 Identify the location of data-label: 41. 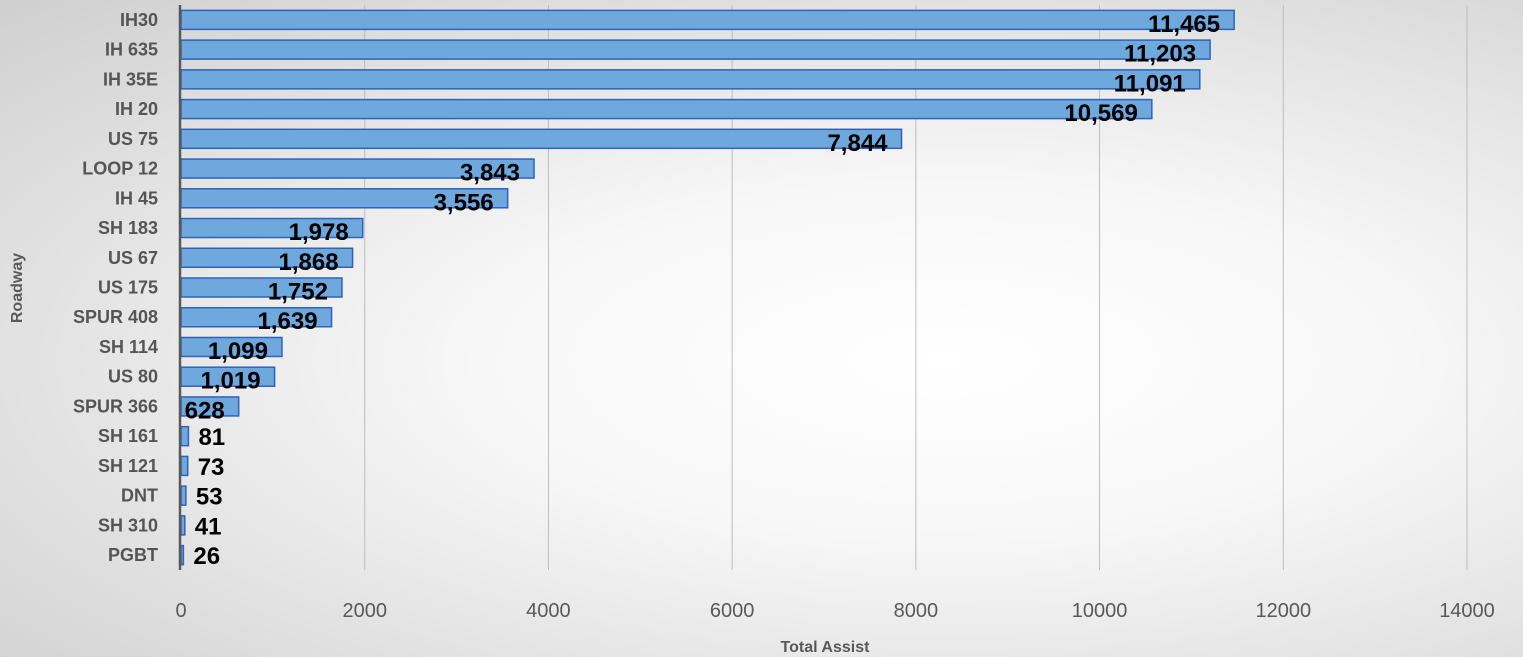
(208, 526).